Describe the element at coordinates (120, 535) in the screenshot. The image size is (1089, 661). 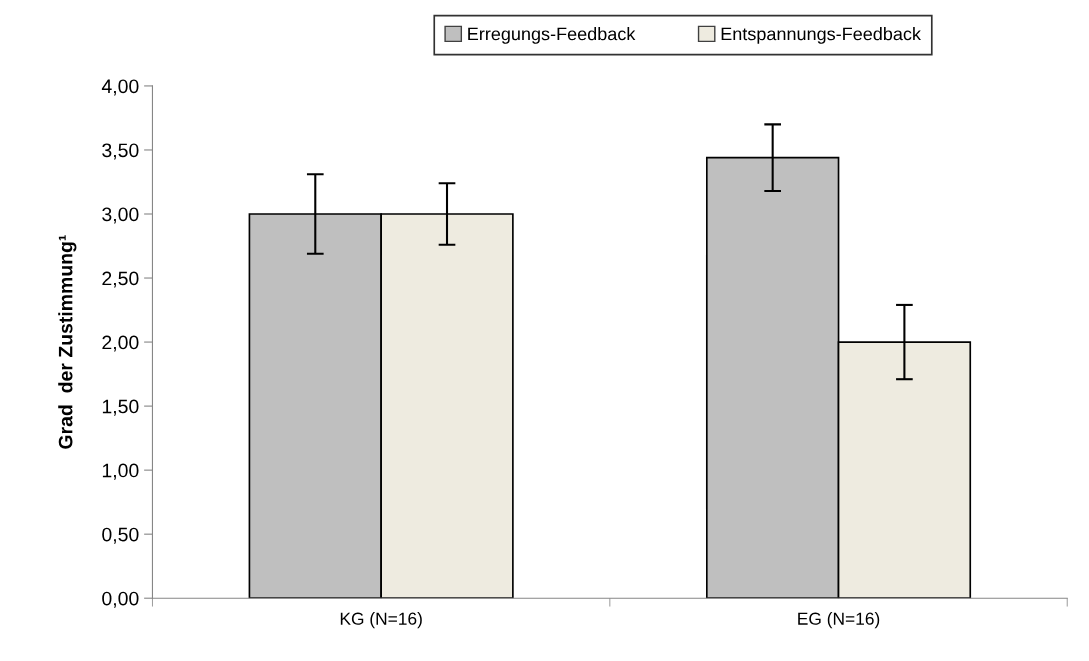
I see `y-tick-label: 0,50` at that location.